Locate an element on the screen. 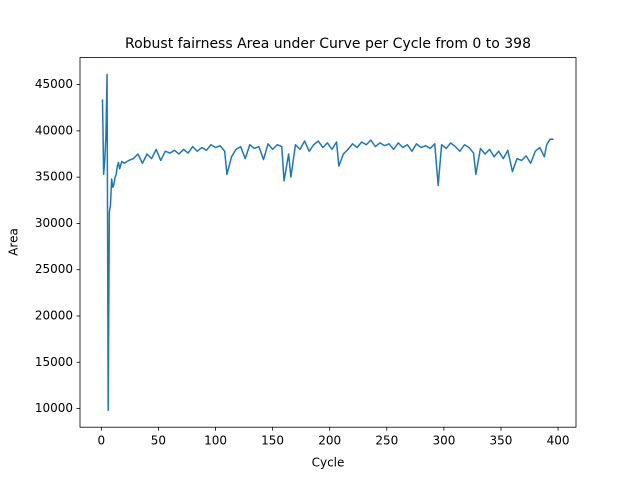 The image size is (640, 480). x-tick-label: 300 is located at coordinates (443, 441).